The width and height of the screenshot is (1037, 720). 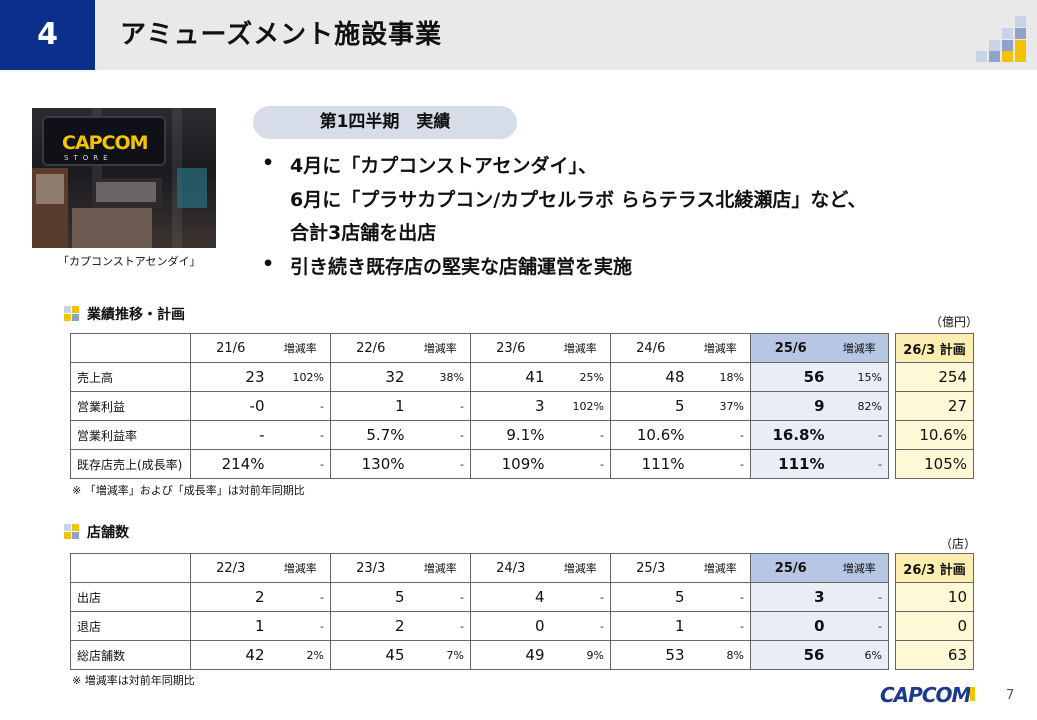 What do you see at coordinates (440, 655) in the screenshot?
I see `change-cell: 7%` at bounding box center [440, 655].